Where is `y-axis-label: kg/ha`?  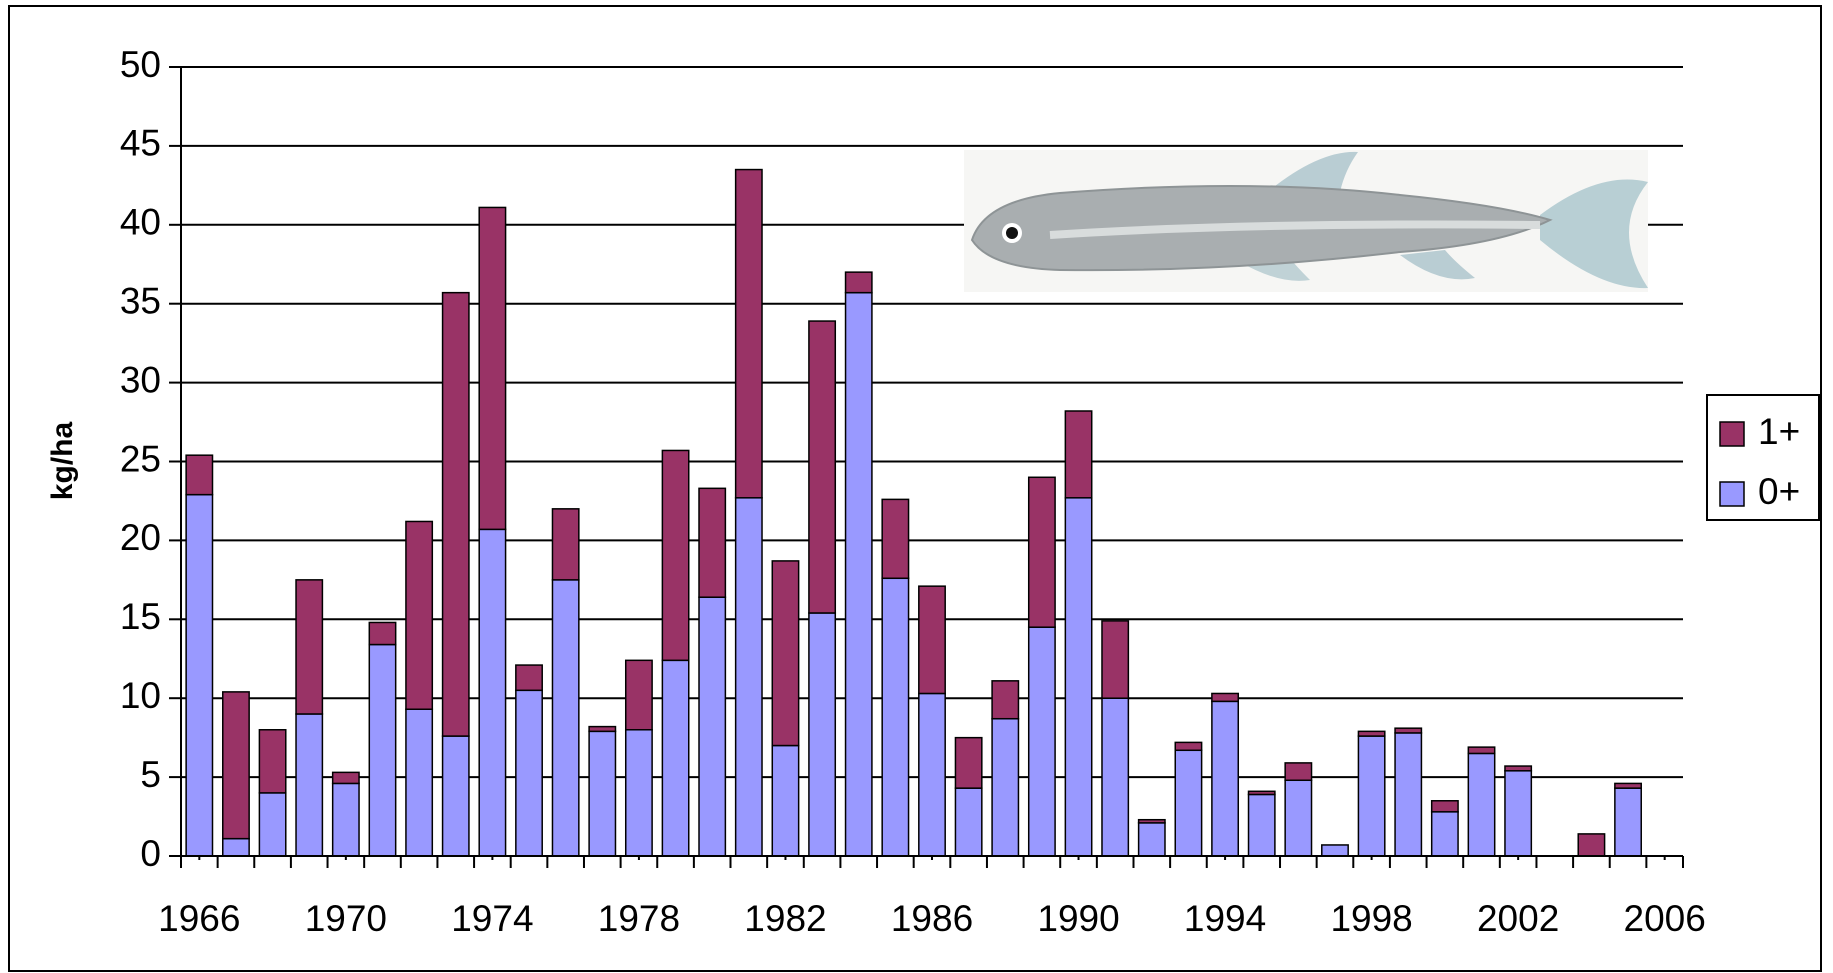 y-axis-label: kg/ha is located at coordinates (62, 461).